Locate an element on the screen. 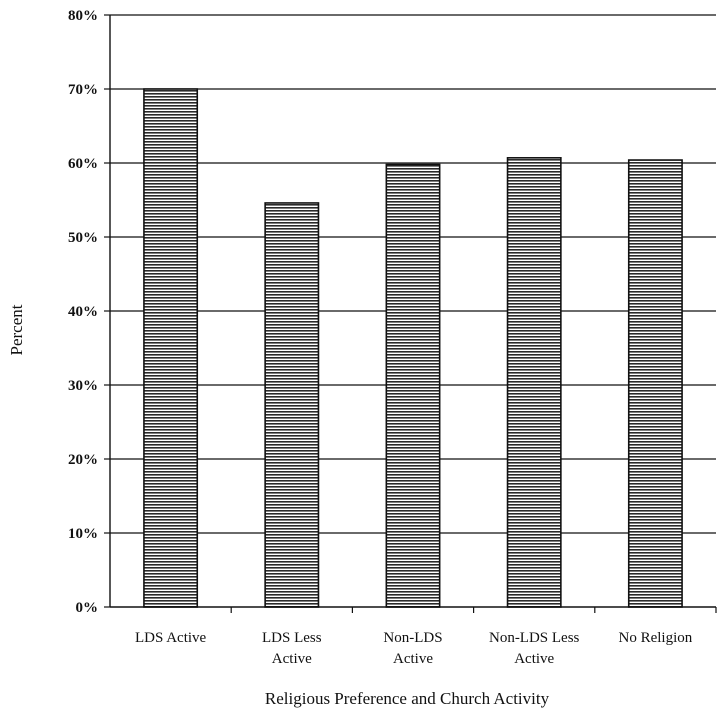  x-category-label: LDS Less Active is located at coordinates (292, 648).